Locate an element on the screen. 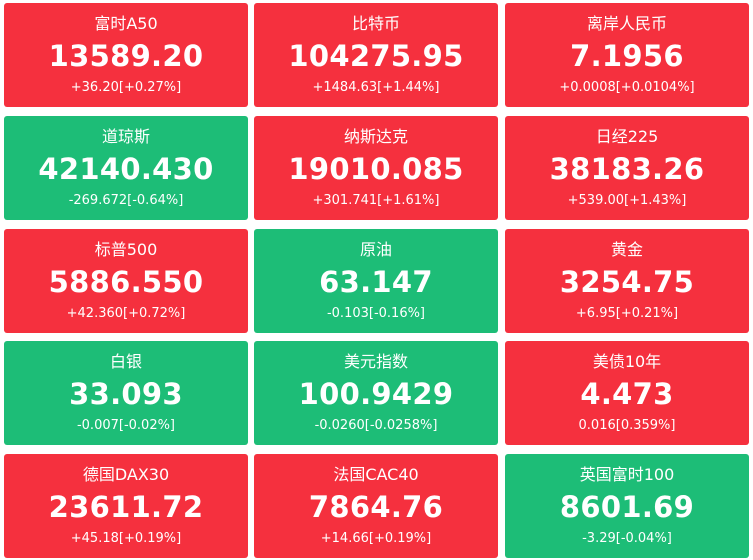 This screenshot has width=753, height=560. tile-value: 19010.085 is located at coordinates (376, 169).